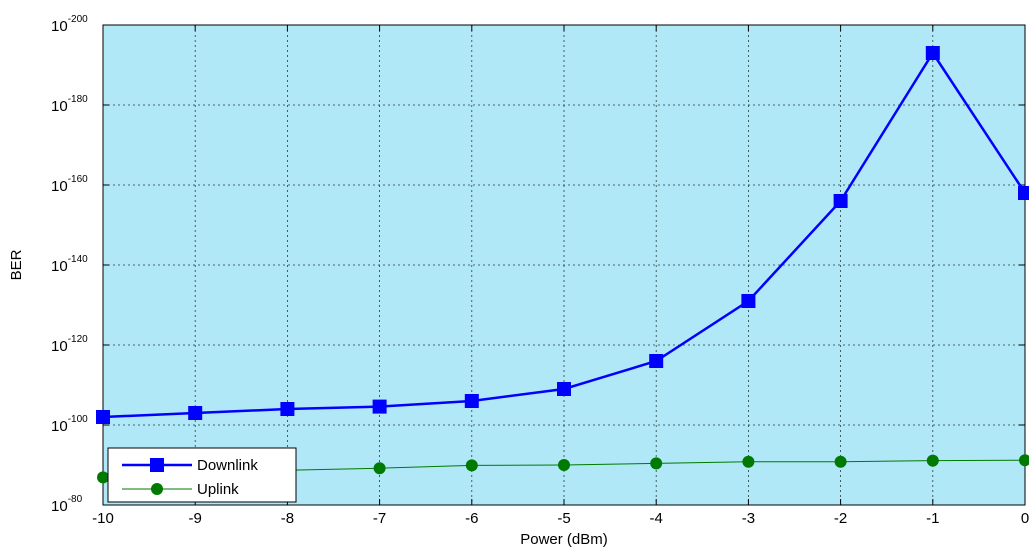 The image size is (1029, 554). What do you see at coordinates (69, 424) in the screenshot?
I see `y-tick-label: 10-100` at bounding box center [69, 424].